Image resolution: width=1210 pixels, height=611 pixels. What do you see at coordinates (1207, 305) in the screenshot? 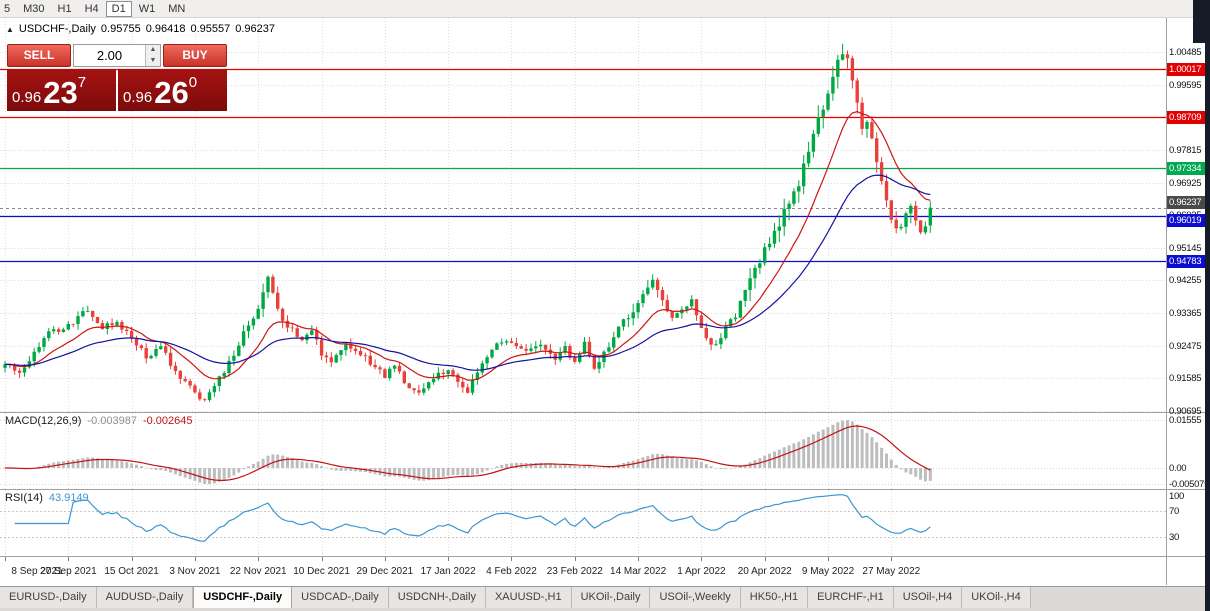
I see `window-edge` at bounding box center [1207, 305].